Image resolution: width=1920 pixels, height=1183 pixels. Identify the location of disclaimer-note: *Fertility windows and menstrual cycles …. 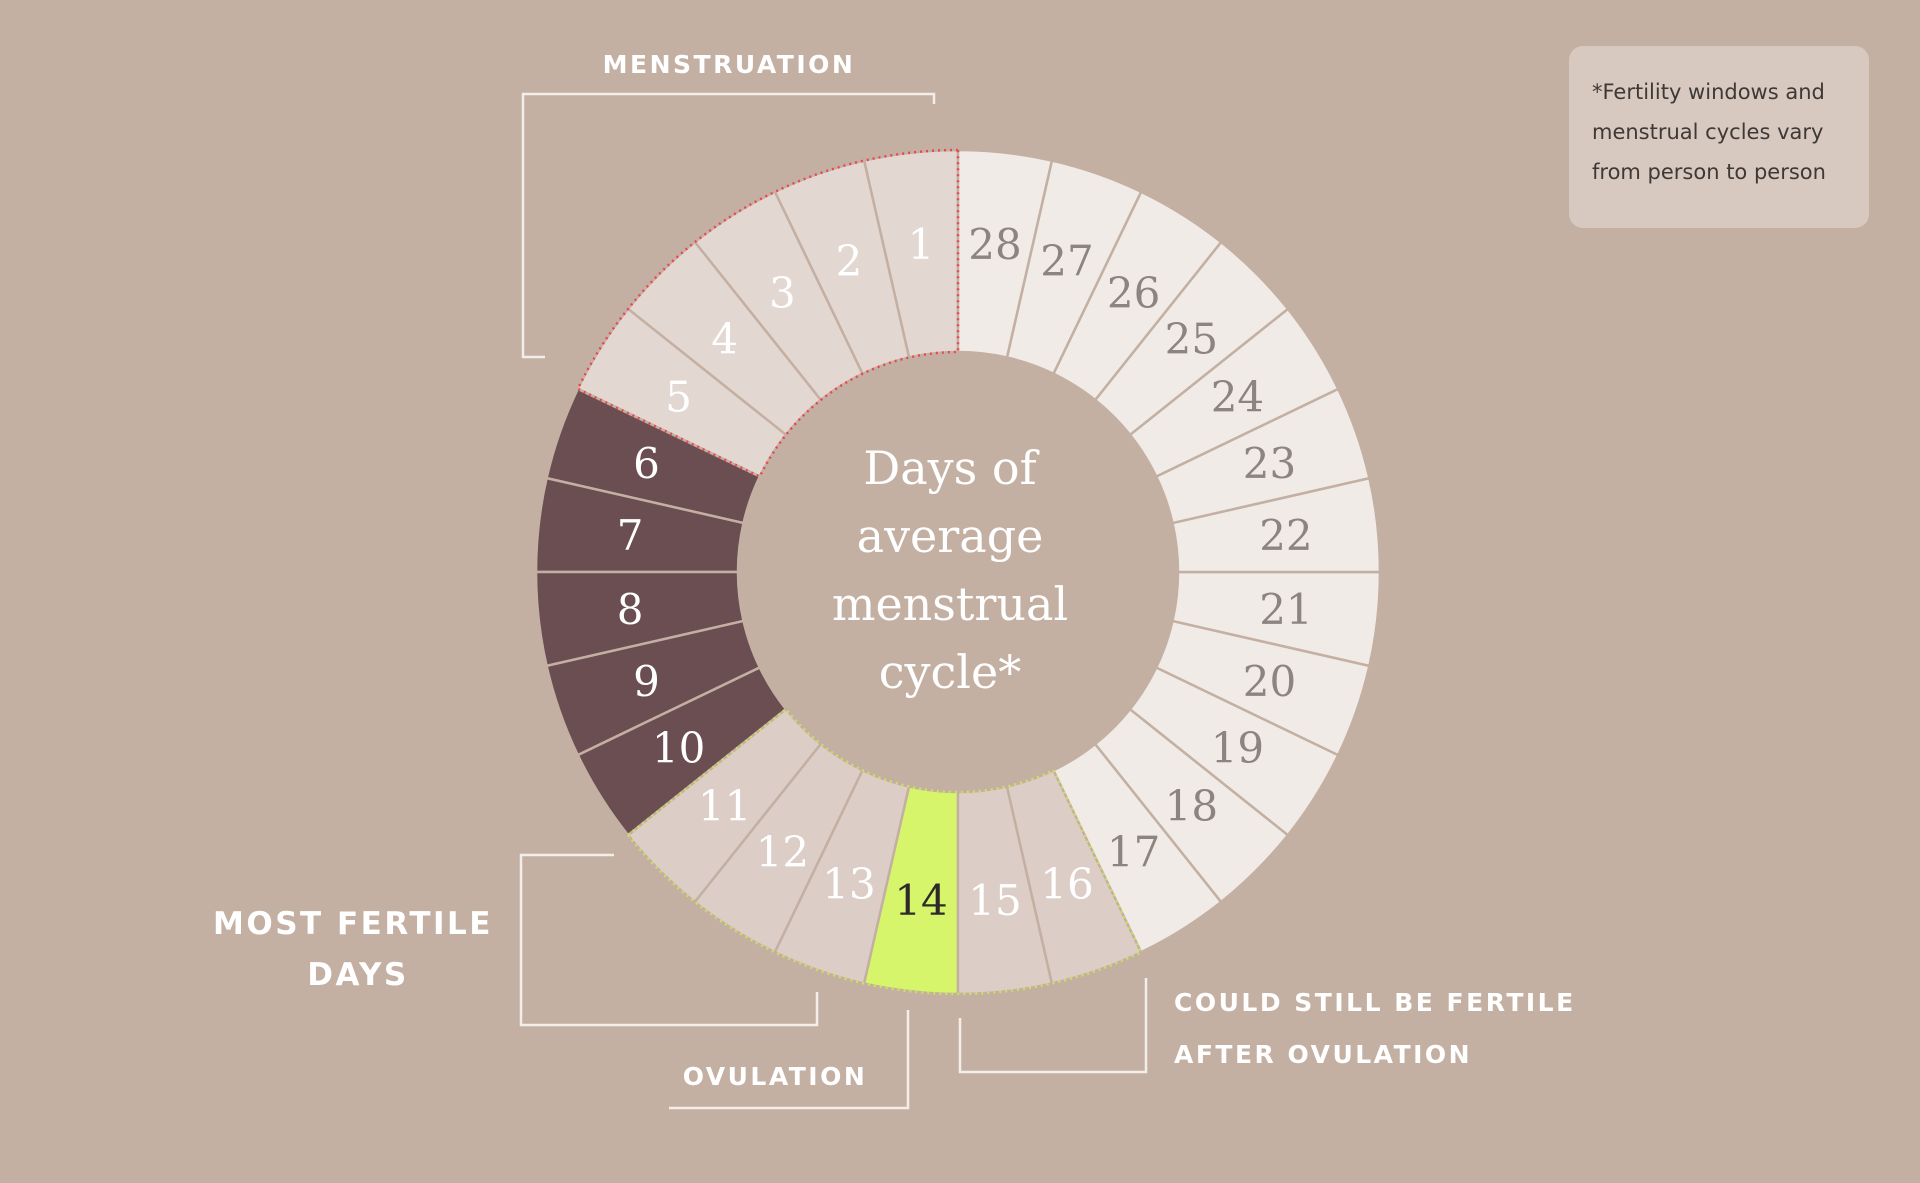
(1719, 137).